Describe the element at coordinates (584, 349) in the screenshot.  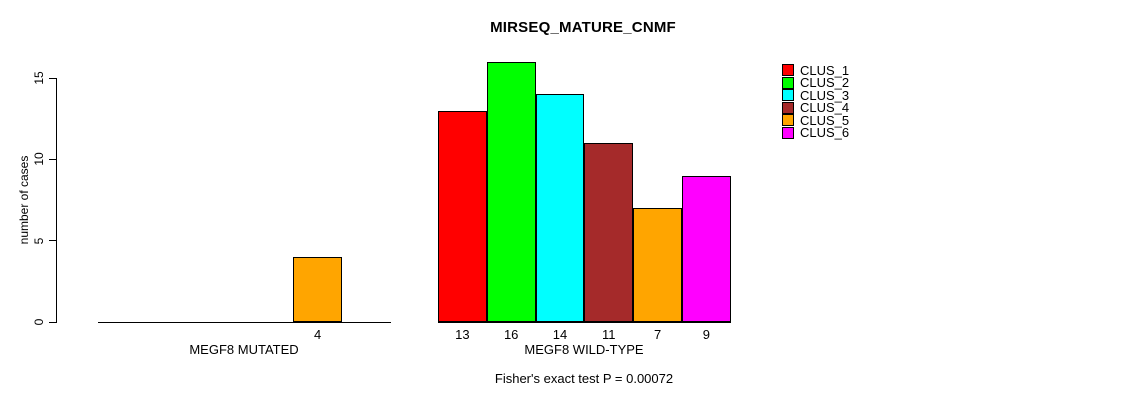
I see `x-group-label-megf8-wild-type: MEGF8 WILD-TYPE` at that location.